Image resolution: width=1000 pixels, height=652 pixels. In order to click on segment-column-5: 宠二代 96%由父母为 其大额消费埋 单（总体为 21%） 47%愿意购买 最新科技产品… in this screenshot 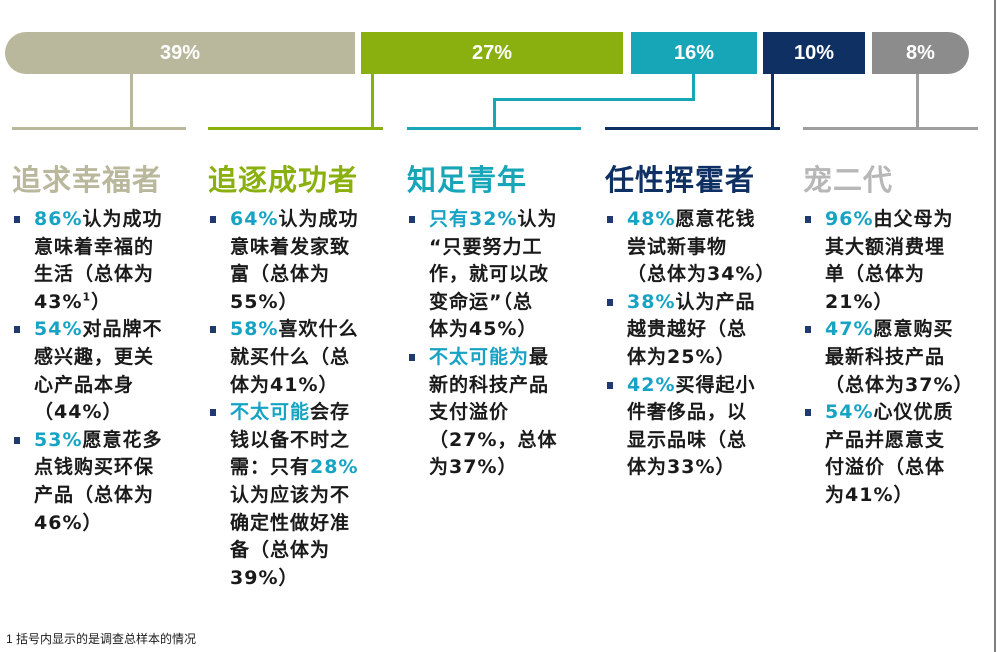, I will do `click(895, 335)`.